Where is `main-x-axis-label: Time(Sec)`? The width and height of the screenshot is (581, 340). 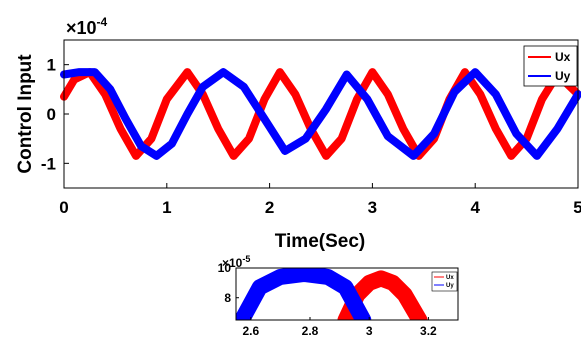 main-x-axis-label: Time(Sec) is located at coordinates (320, 241).